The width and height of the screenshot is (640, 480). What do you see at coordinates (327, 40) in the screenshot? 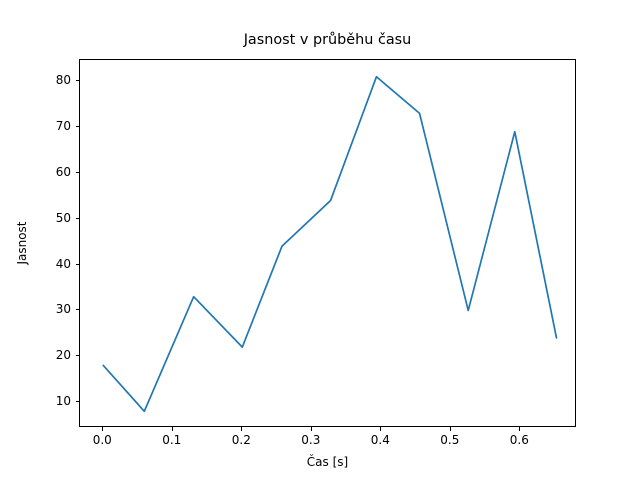
I see `chart-title: Jasnost v průběhu času` at bounding box center [327, 40].